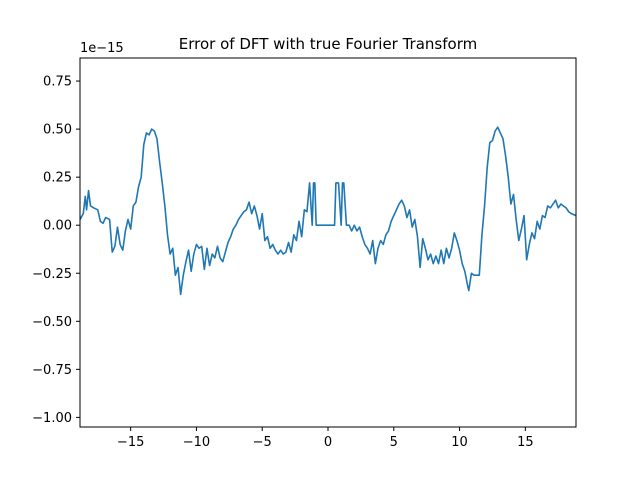 The width and height of the screenshot is (640, 480). Describe the element at coordinates (196, 442) in the screenshot. I see `x-tick-label: −10` at that location.